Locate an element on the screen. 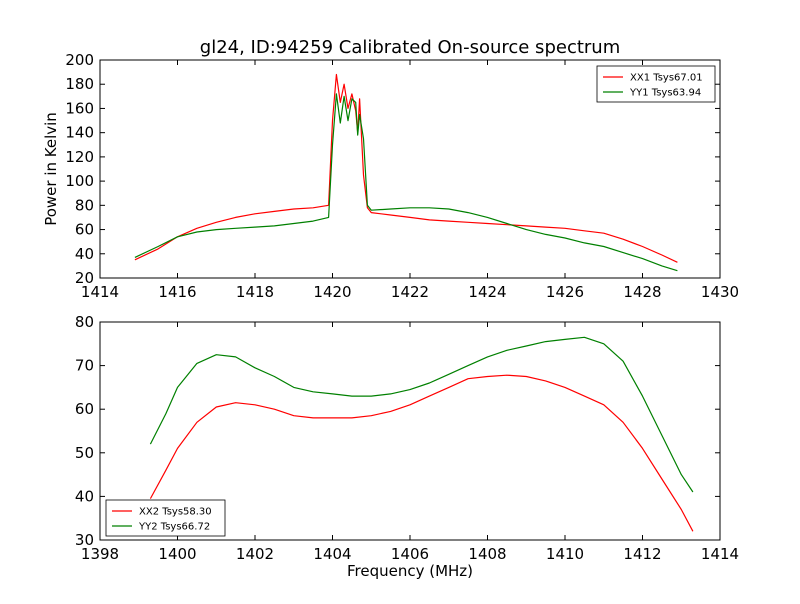 This screenshot has width=800, height=604. x-tick-label: 1418 is located at coordinates (255, 292).